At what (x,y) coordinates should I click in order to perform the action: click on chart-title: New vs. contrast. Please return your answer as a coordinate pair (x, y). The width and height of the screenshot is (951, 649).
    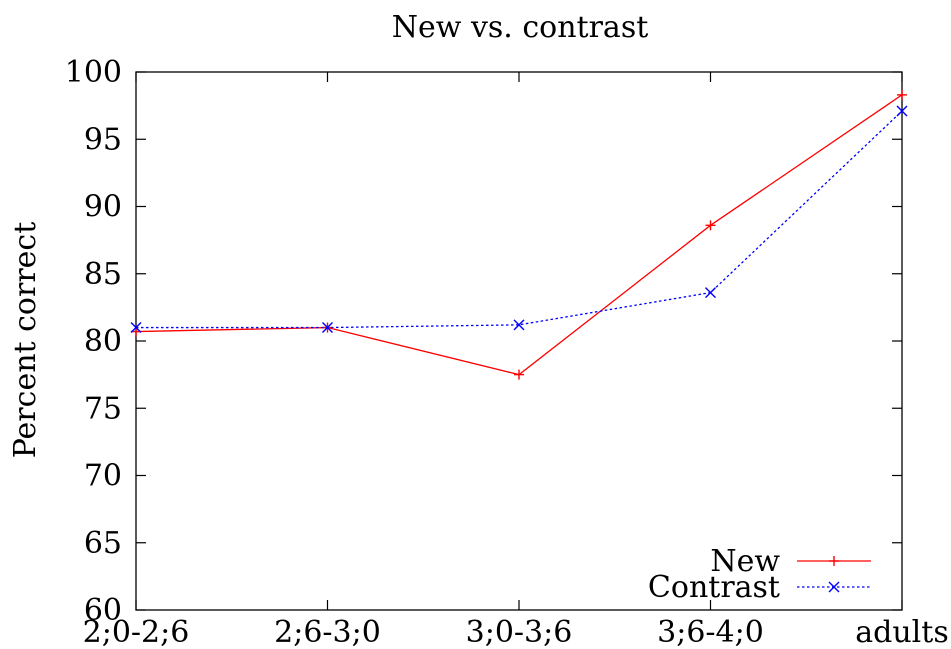
    Looking at the image, I should click on (520, 27).